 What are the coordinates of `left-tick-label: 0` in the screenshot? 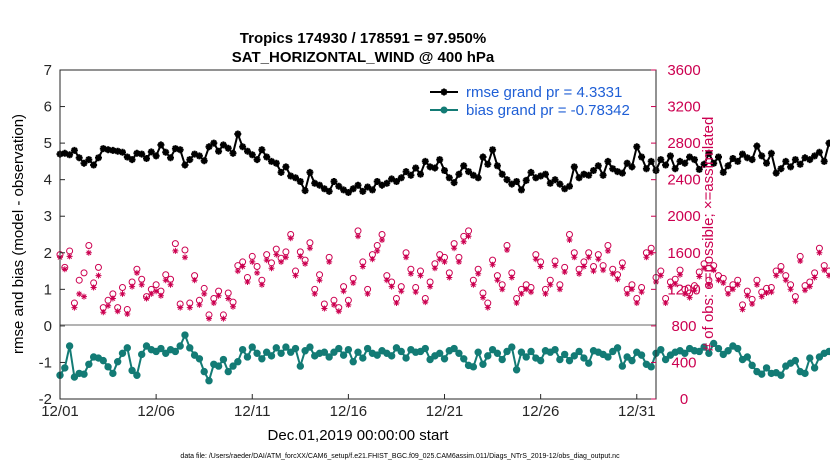 It's located at (48, 326).